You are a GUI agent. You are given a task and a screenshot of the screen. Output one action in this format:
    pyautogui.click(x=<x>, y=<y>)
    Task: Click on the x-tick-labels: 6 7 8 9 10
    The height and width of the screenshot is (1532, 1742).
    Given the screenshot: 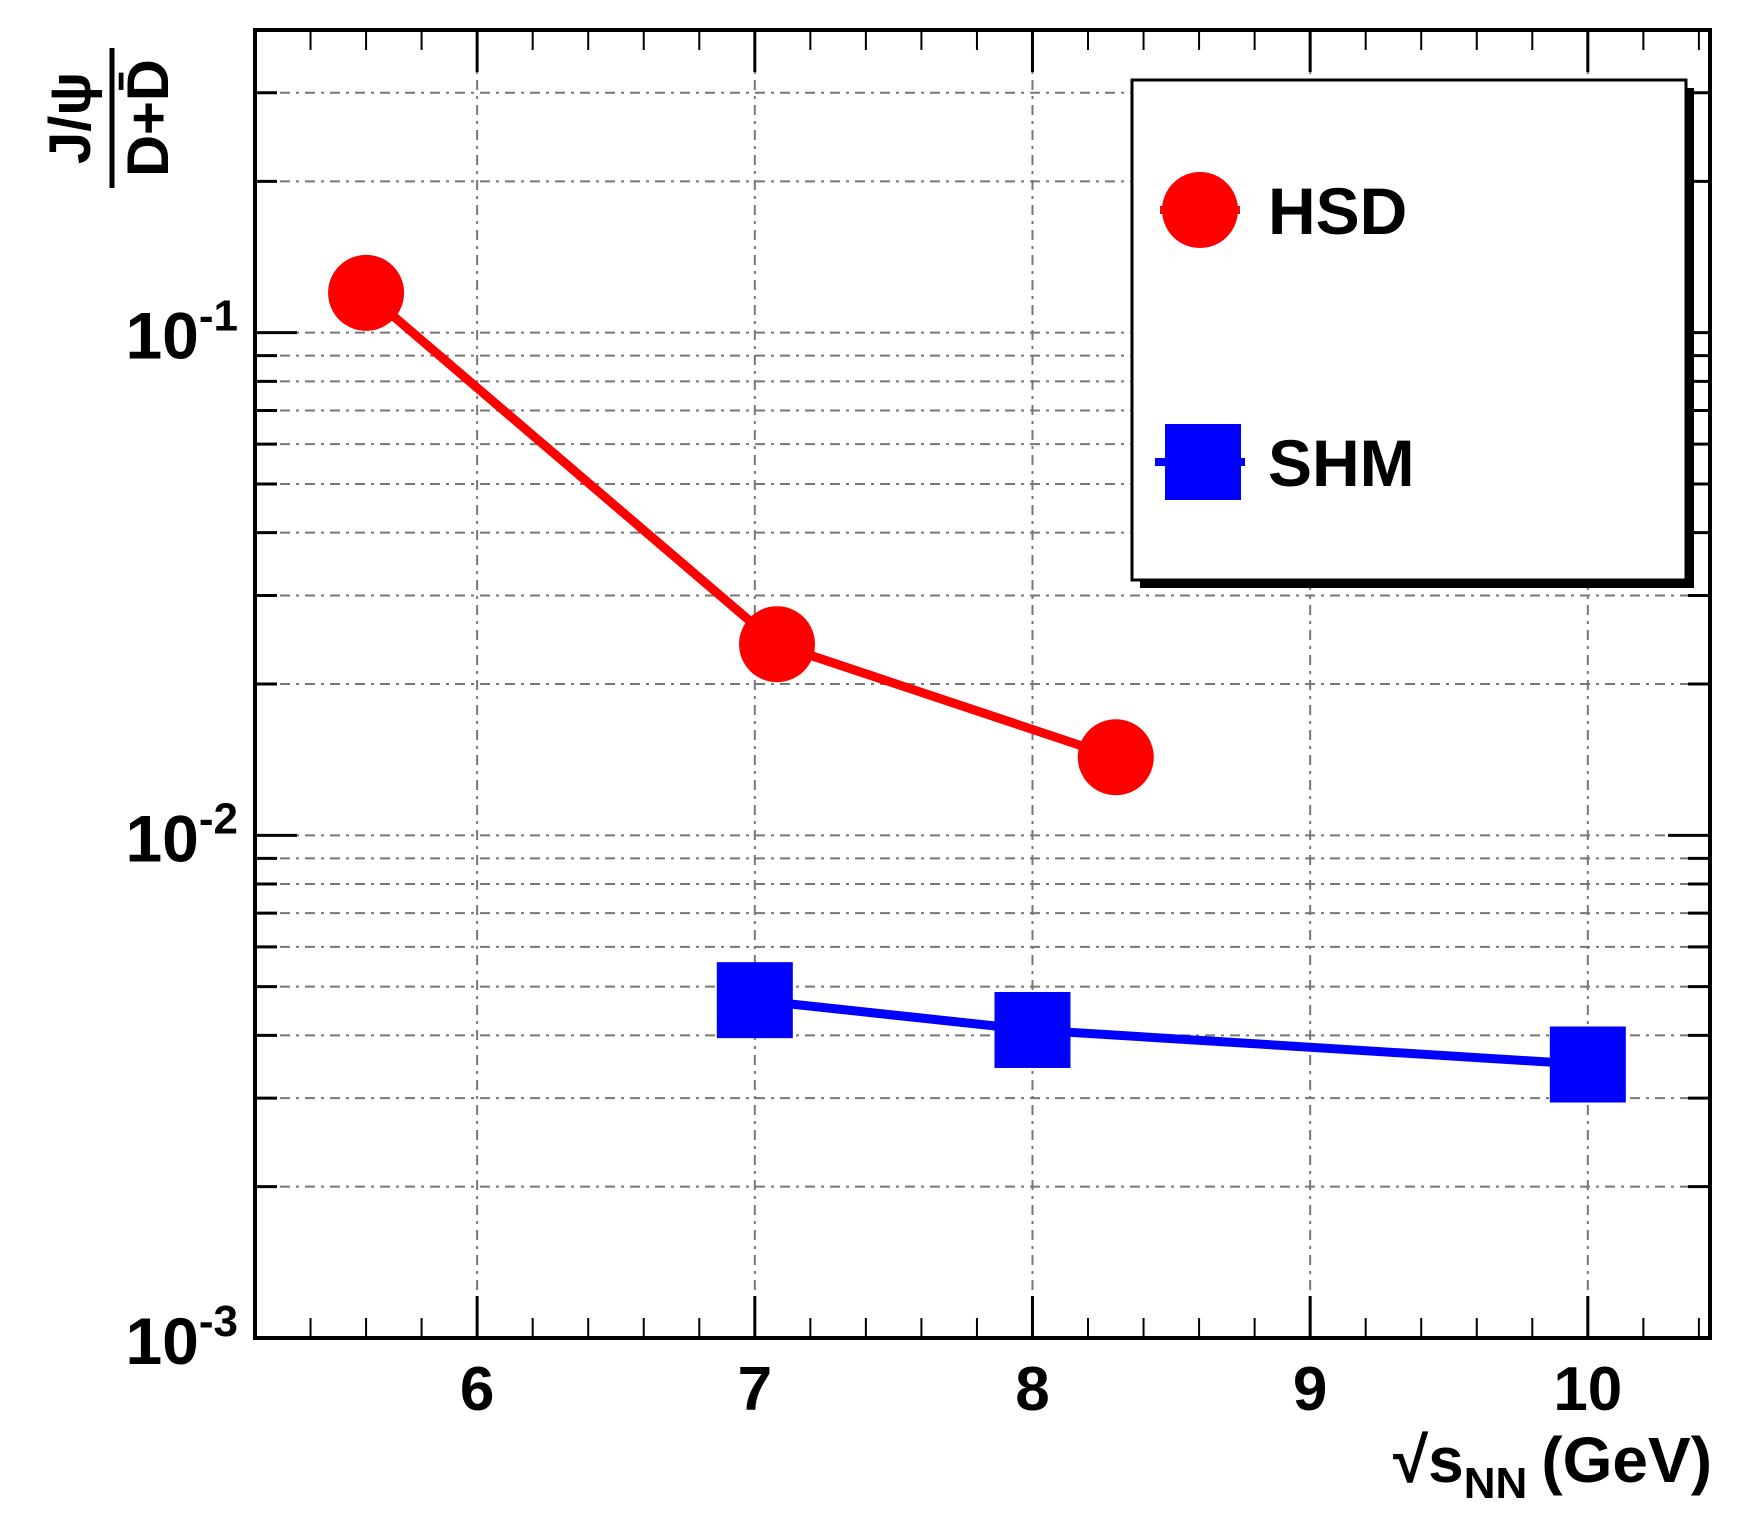 What is the action you would take?
    pyautogui.click(x=1041, y=1389)
    